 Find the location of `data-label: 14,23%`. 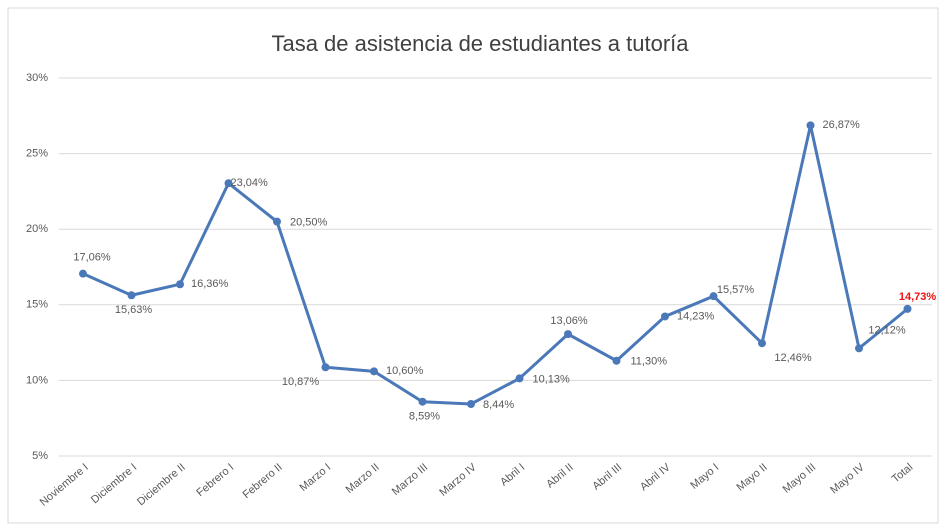

data-label: 14,23% is located at coordinates (696, 316).